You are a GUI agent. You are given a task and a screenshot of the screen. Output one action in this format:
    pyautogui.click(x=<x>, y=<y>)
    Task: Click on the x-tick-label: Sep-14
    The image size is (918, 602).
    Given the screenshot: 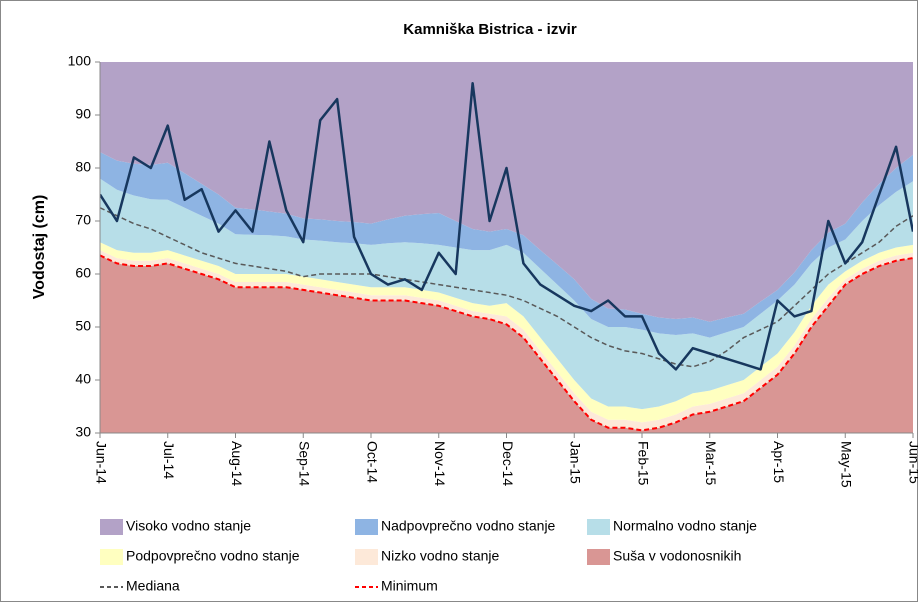 What is the action you would take?
    pyautogui.click(x=305, y=463)
    